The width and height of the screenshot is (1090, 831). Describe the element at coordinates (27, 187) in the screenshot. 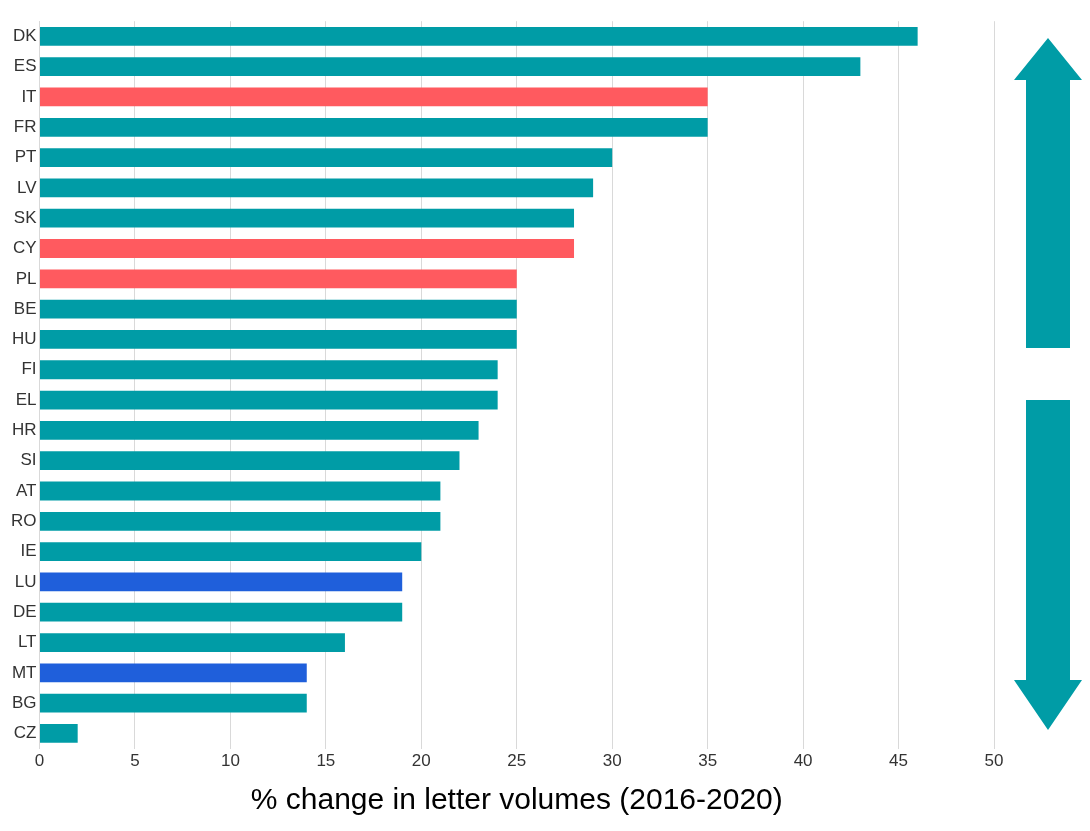

I see `y-tick-label: LV` at that location.